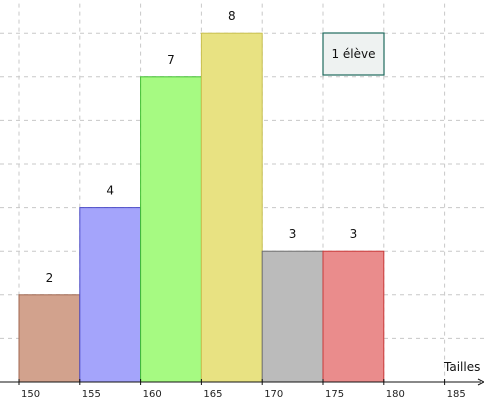 The width and height of the screenshot is (484, 403). Describe the element at coordinates (152, 394) in the screenshot. I see `x-tick-label: 160` at that location.